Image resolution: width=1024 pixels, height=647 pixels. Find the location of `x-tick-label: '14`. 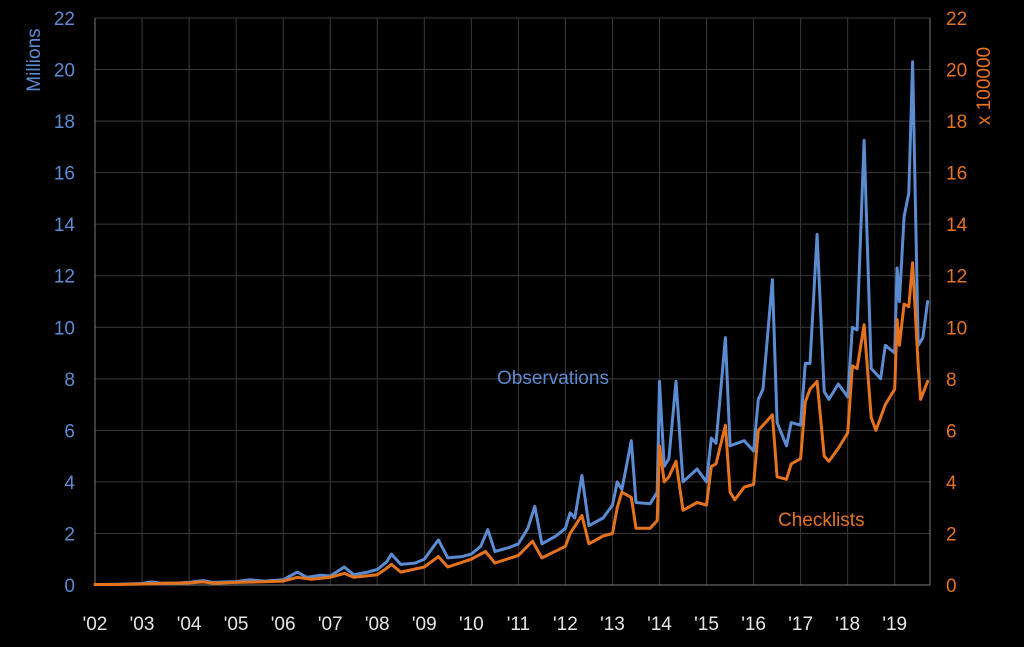

x-tick-label: '14 is located at coordinates (659, 624).